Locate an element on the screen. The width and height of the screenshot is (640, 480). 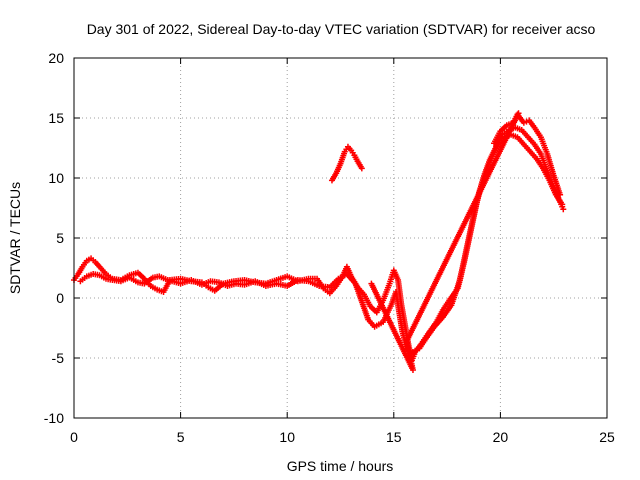
x-tick-label: 0 is located at coordinates (74, 437).